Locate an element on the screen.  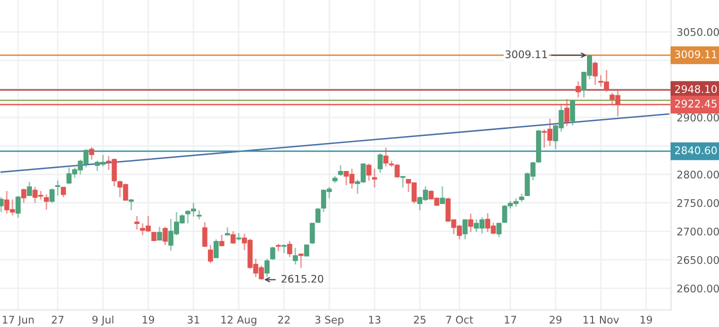
x-tick-label: 7 Oct is located at coordinates (460, 320).